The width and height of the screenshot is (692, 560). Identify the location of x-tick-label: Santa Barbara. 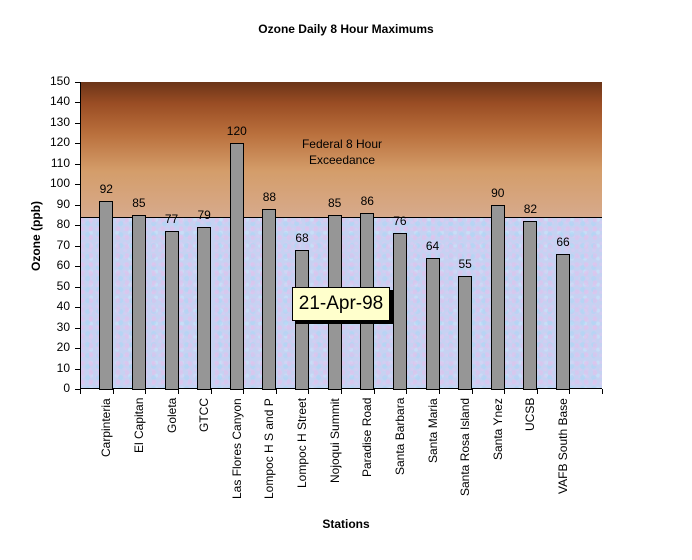
(399, 436).